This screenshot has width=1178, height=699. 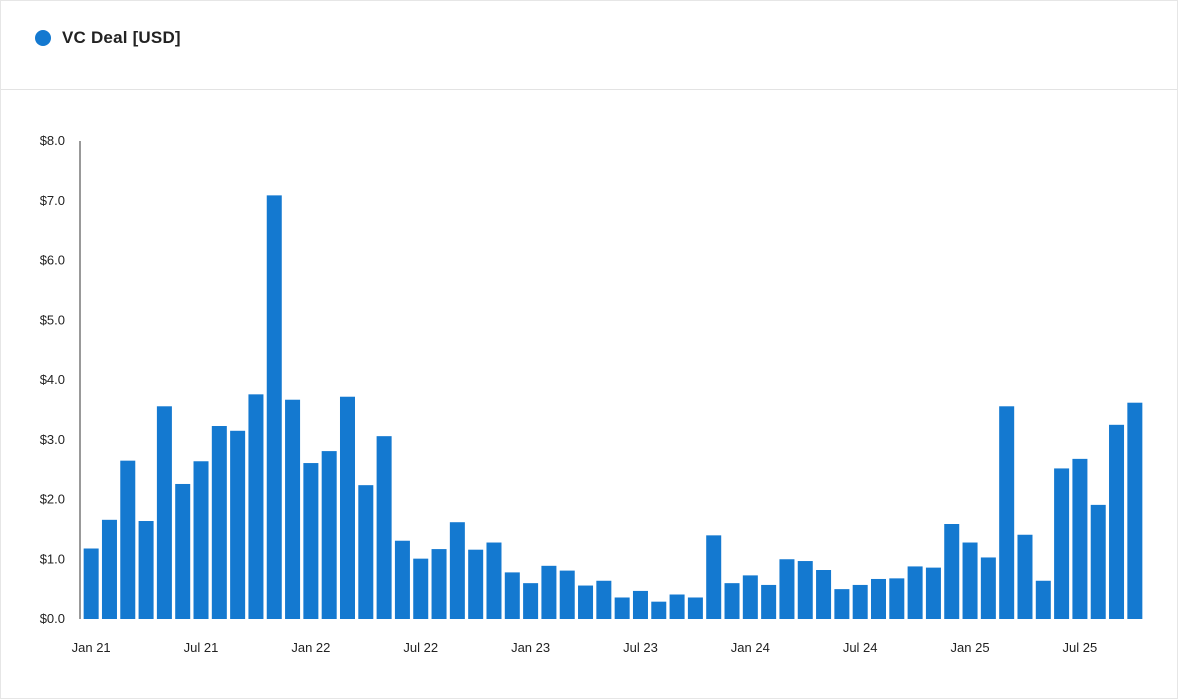 What do you see at coordinates (201, 647) in the screenshot?
I see `x-tick-label: Jul 21` at bounding box center [201, 647].